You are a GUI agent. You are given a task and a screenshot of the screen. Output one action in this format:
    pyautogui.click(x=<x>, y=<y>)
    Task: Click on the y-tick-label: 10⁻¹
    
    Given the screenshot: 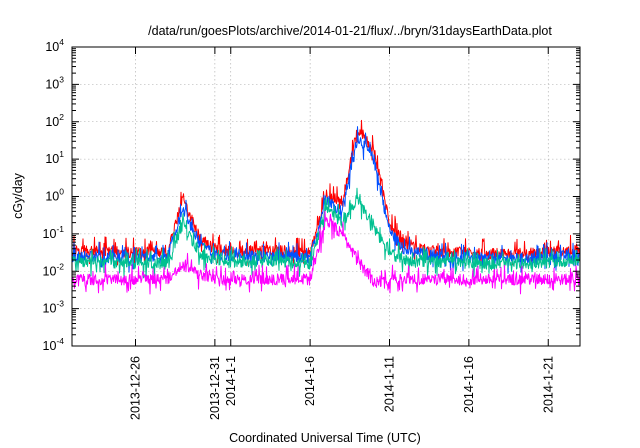 What is the action you would take?
    pyautogui.click(x=54, y=232)
    